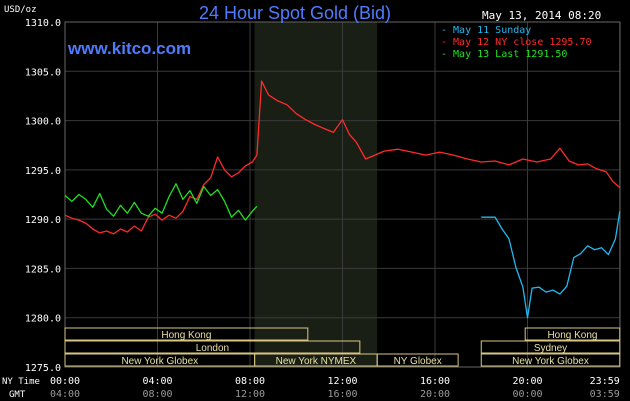 This screenshot has height=401, width=630. I want to click on x-tick-label-ny: 04:00, so click(157, 381).